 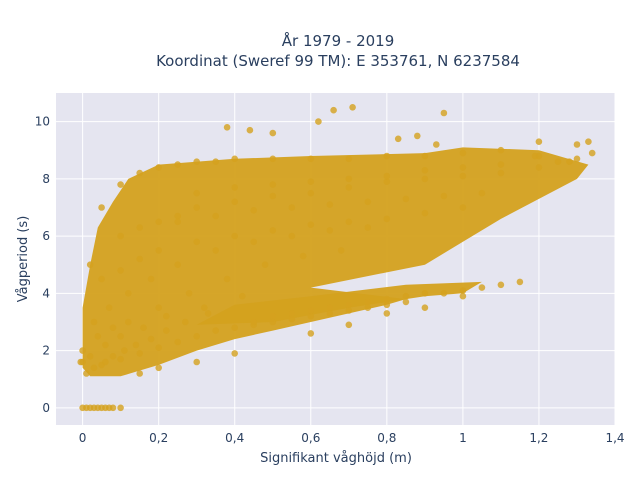 What do you see at coordinates (46, 408) in the screenshot?
I see `y-tick-label: 0` at bounding box center [46, 408].